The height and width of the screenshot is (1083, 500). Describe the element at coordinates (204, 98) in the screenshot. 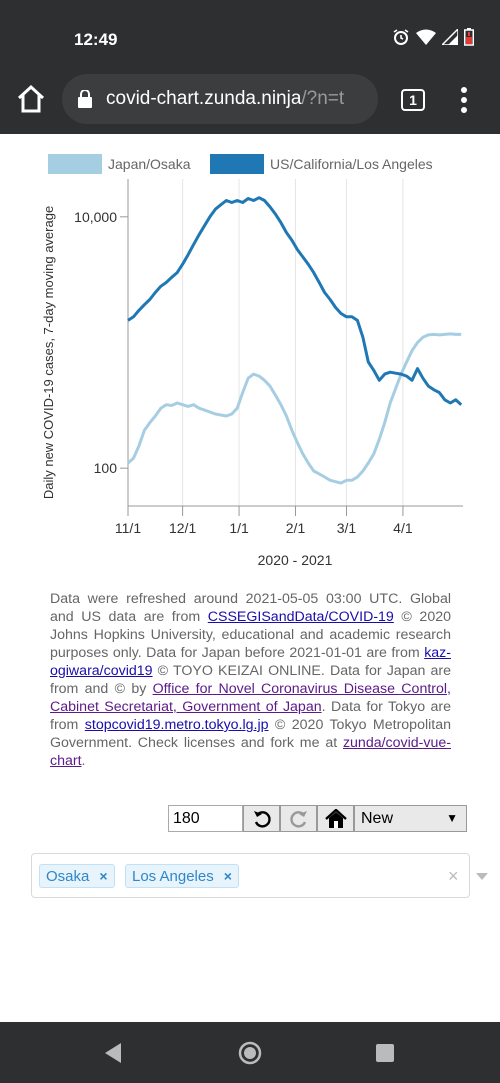

I see `url-domain: covid-chart.zunda.ninja` at that location.